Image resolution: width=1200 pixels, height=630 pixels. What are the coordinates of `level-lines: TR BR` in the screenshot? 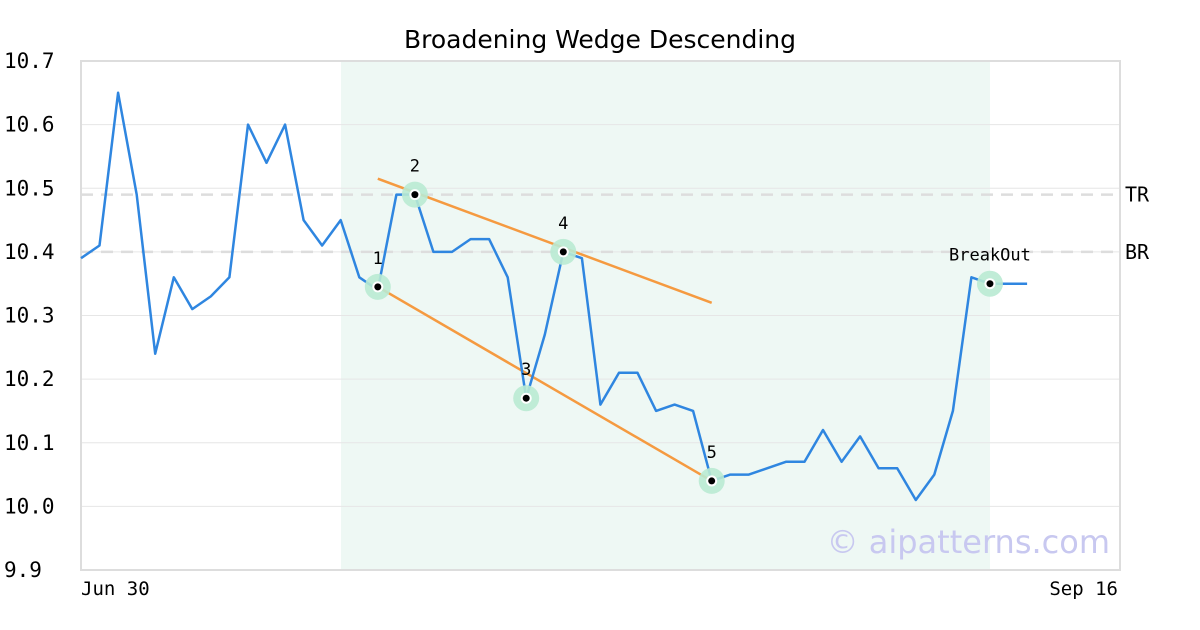 It's located at (615, 223).